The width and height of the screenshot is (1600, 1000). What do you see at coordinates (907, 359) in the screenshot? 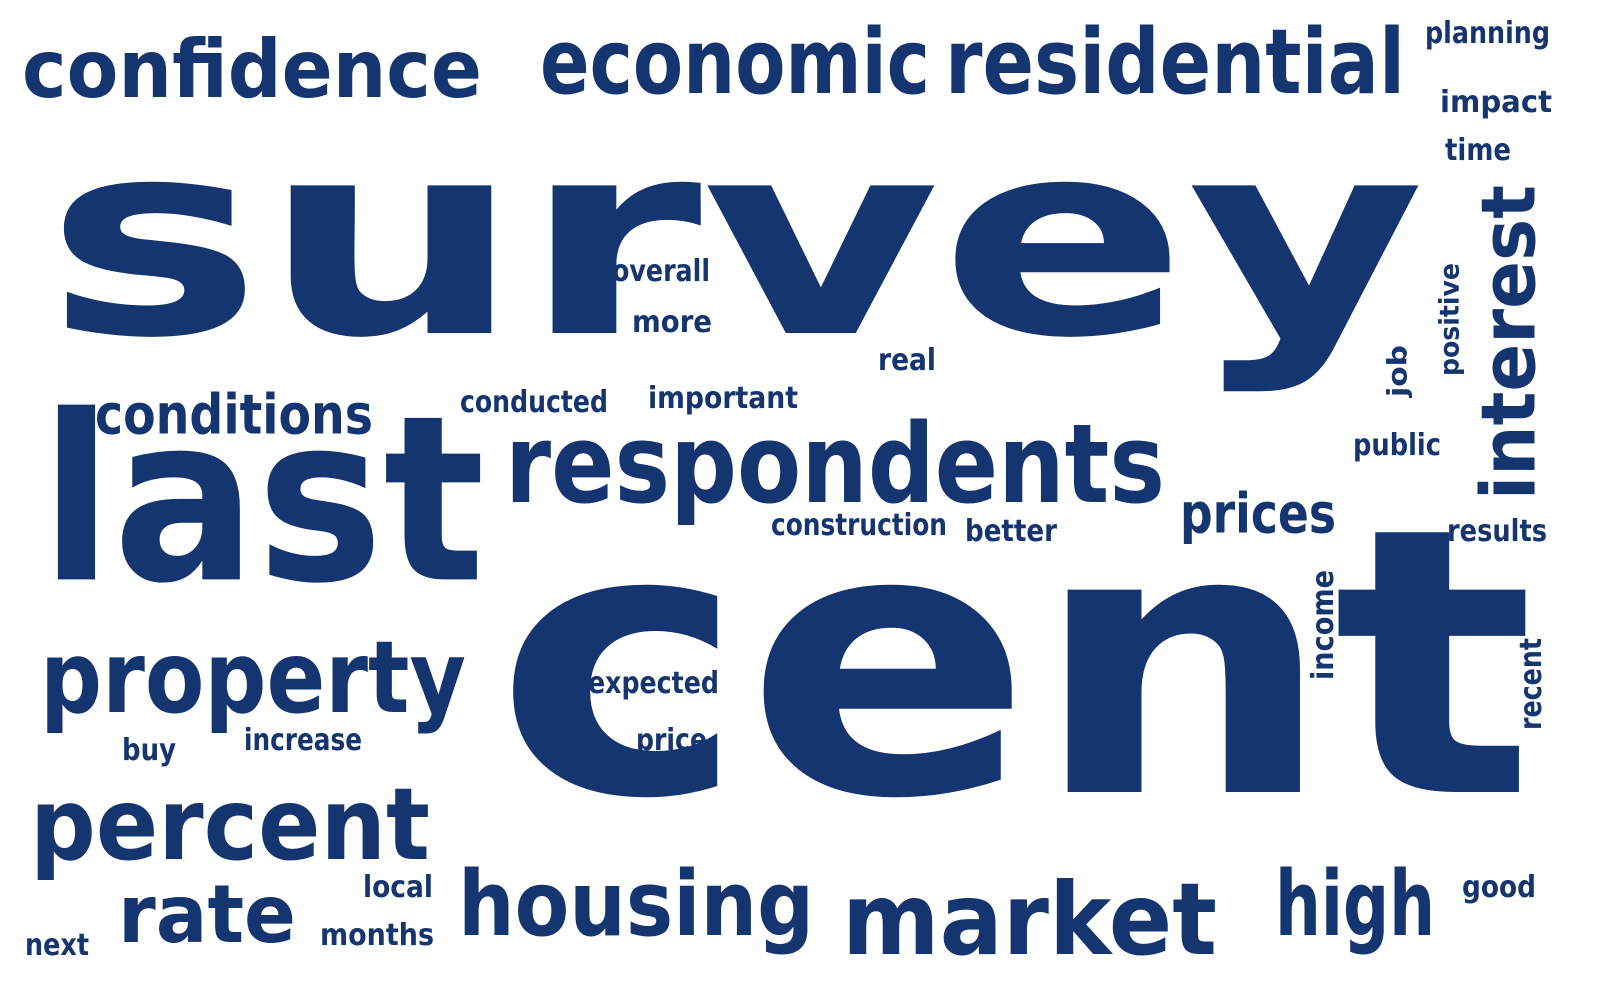
I see `word-real: real` at bounding box center [907, 359].